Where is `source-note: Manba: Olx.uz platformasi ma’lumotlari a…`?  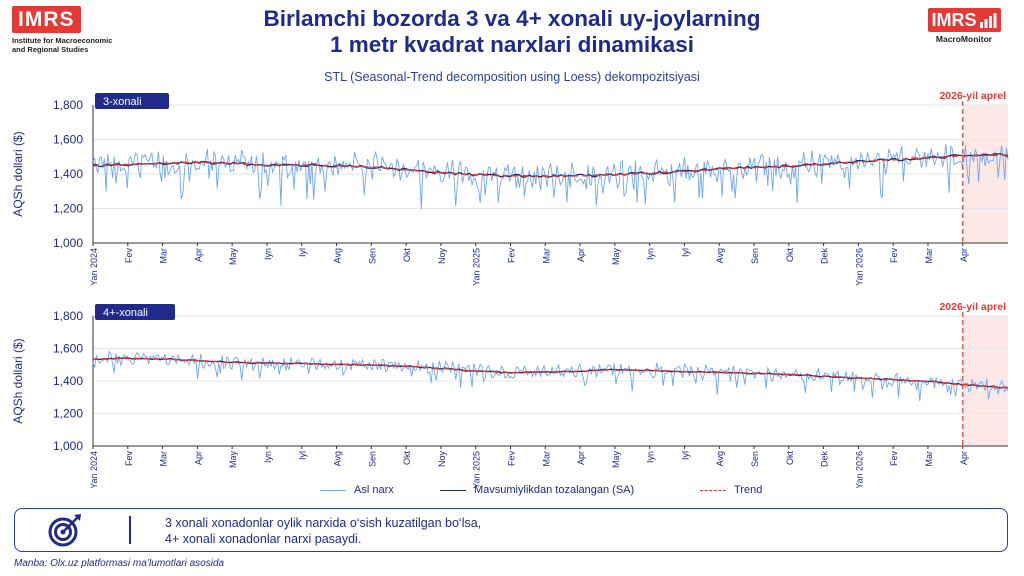
source-note: Manba: Olx.uz platformasi ma’lumotlari a… is located at coordinates (119, 563).